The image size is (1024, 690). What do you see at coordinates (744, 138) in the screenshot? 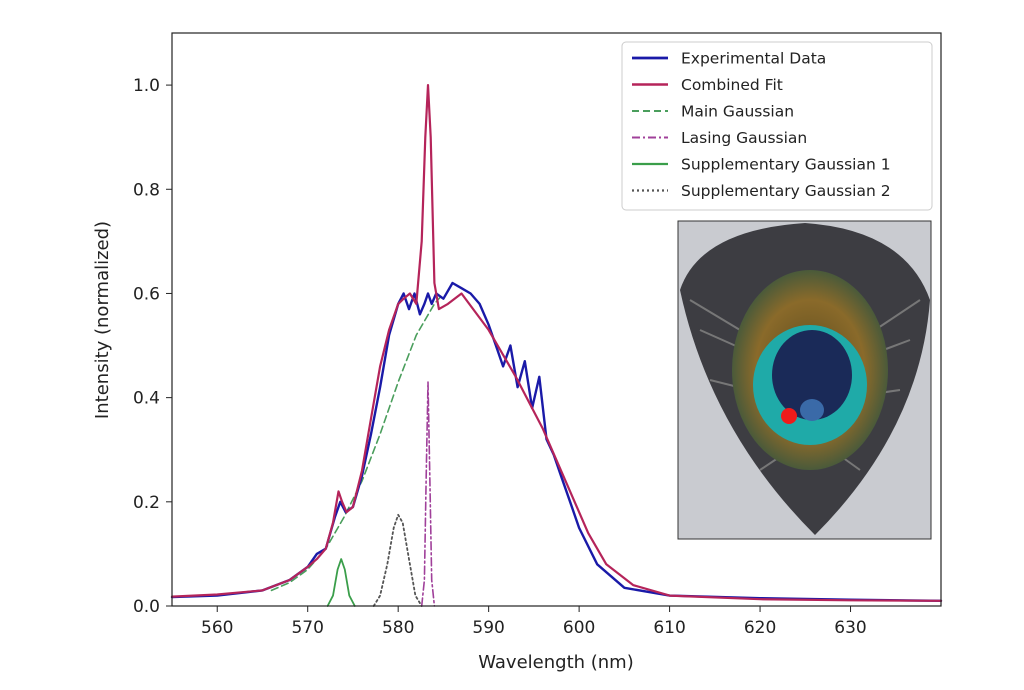
I see `legend-label: Lasing Gaussian` at bounding box center [744, 138].